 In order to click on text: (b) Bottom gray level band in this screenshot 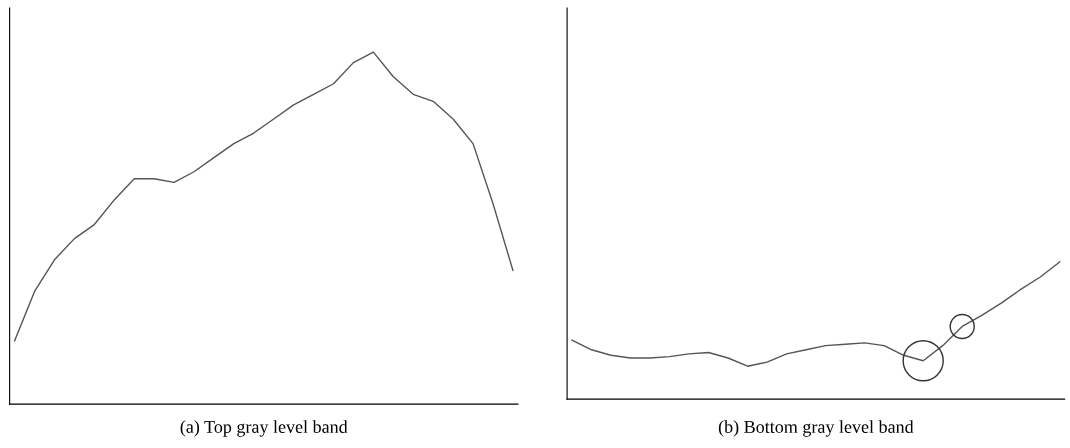, I will do `click(816, 428)`.